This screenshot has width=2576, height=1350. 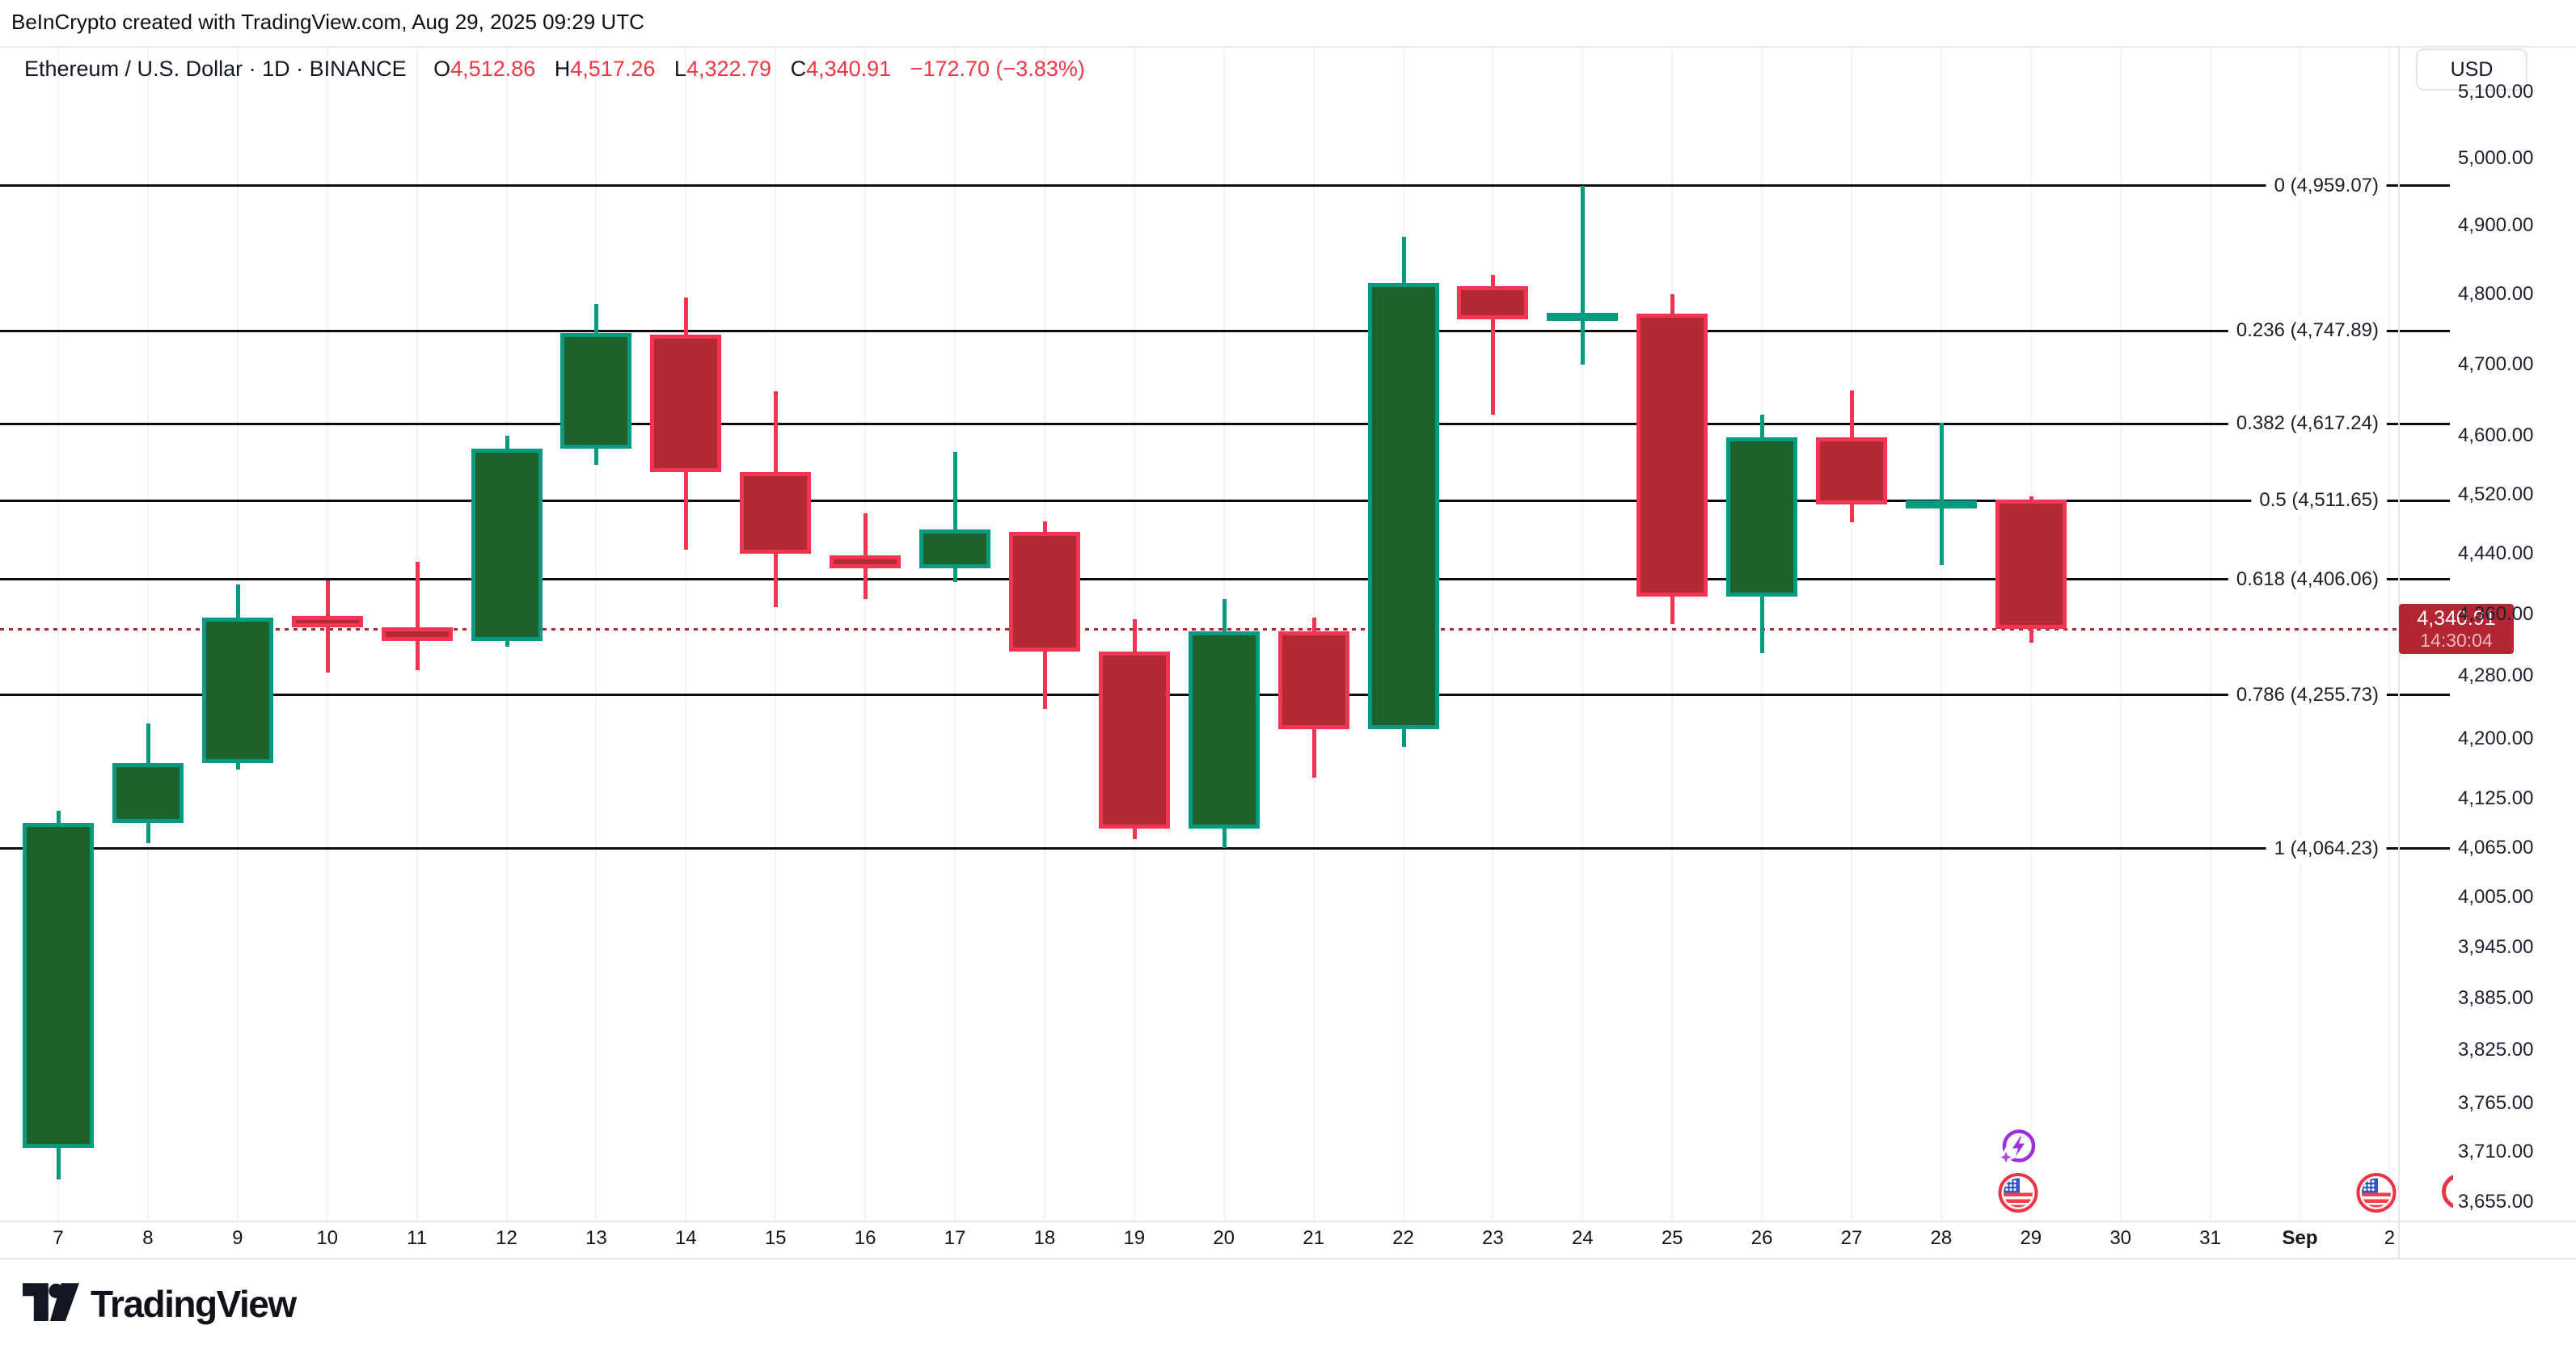 I want to click on tradingview-logo-icon, so click(x=51, y=1307).